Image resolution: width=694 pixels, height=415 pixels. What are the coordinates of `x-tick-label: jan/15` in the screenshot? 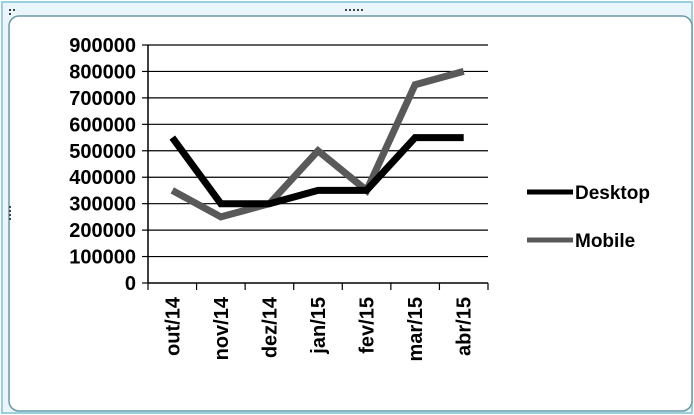 It's located at (319, 326).